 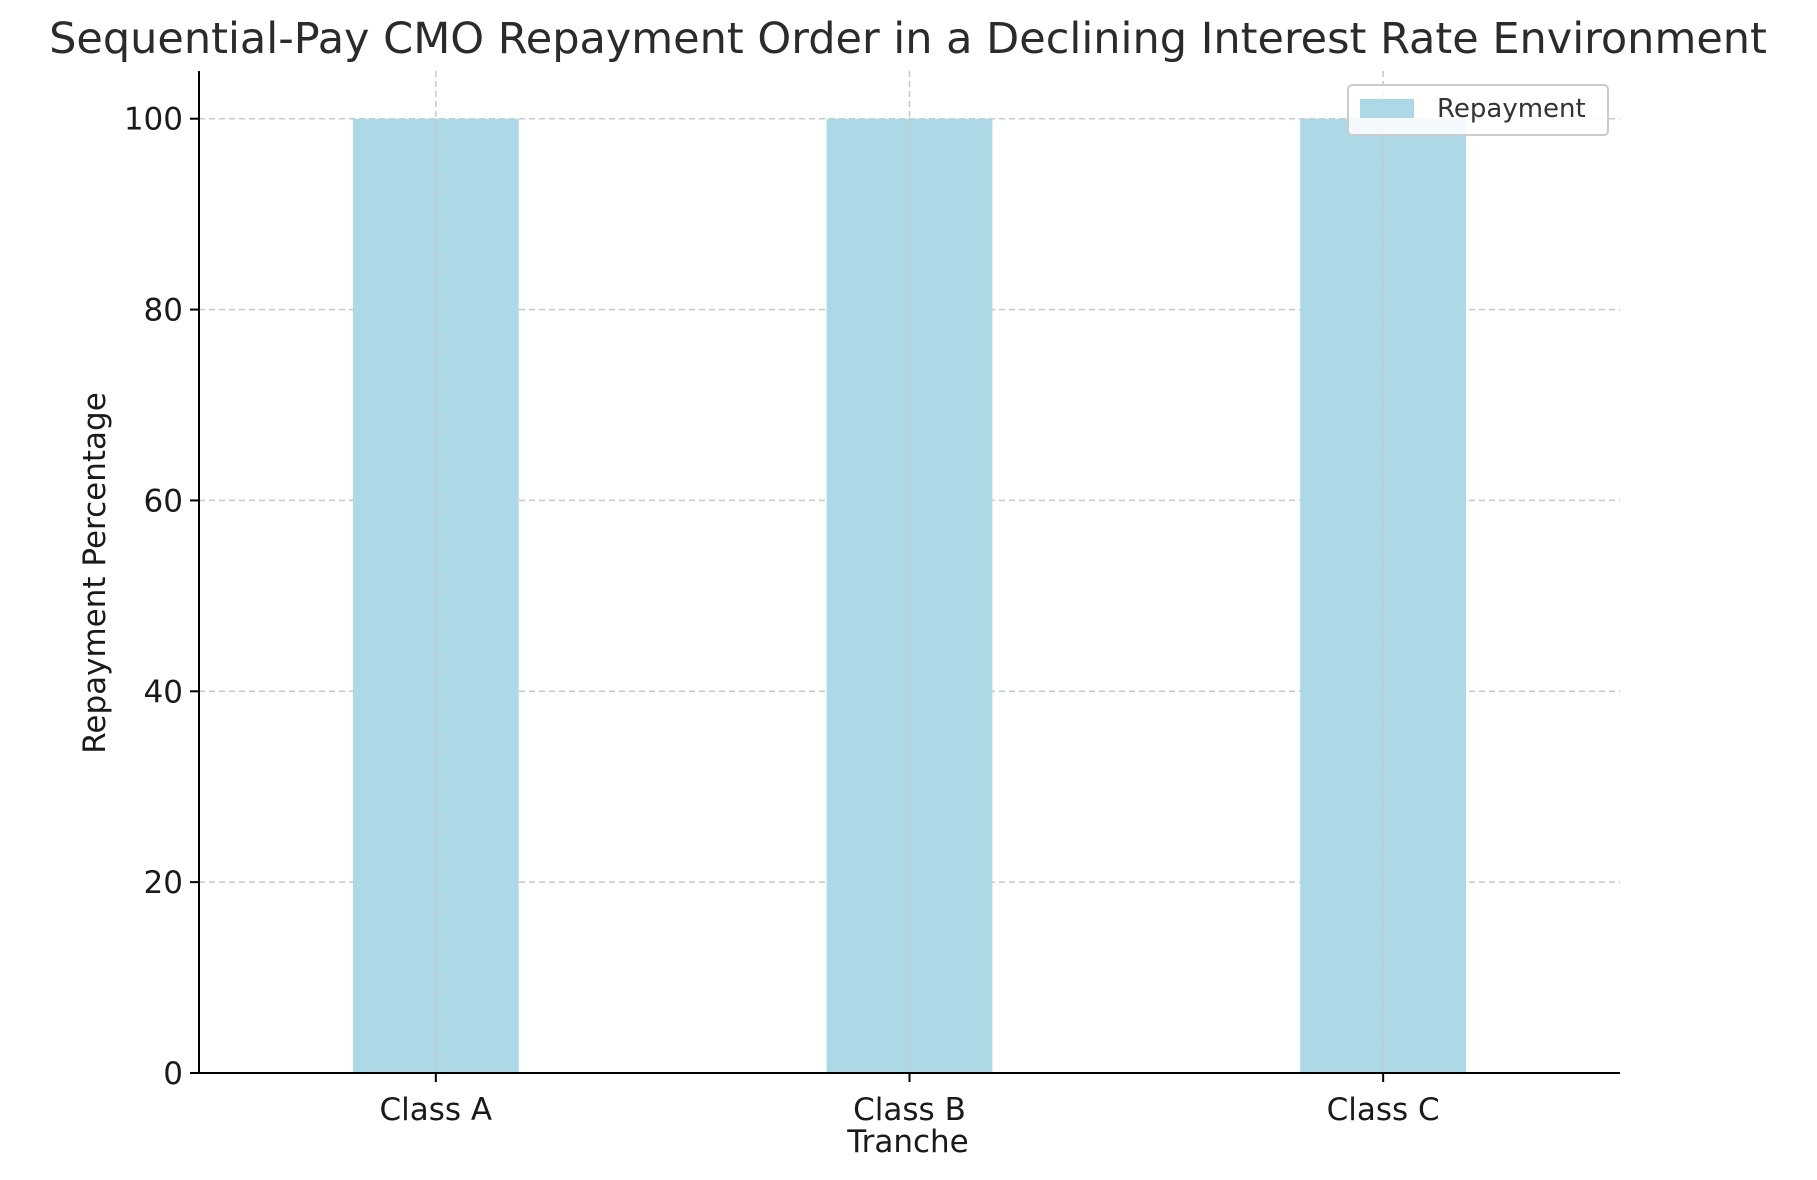 I want to click on y-tick-label: 100, so click(x=153, y=120).